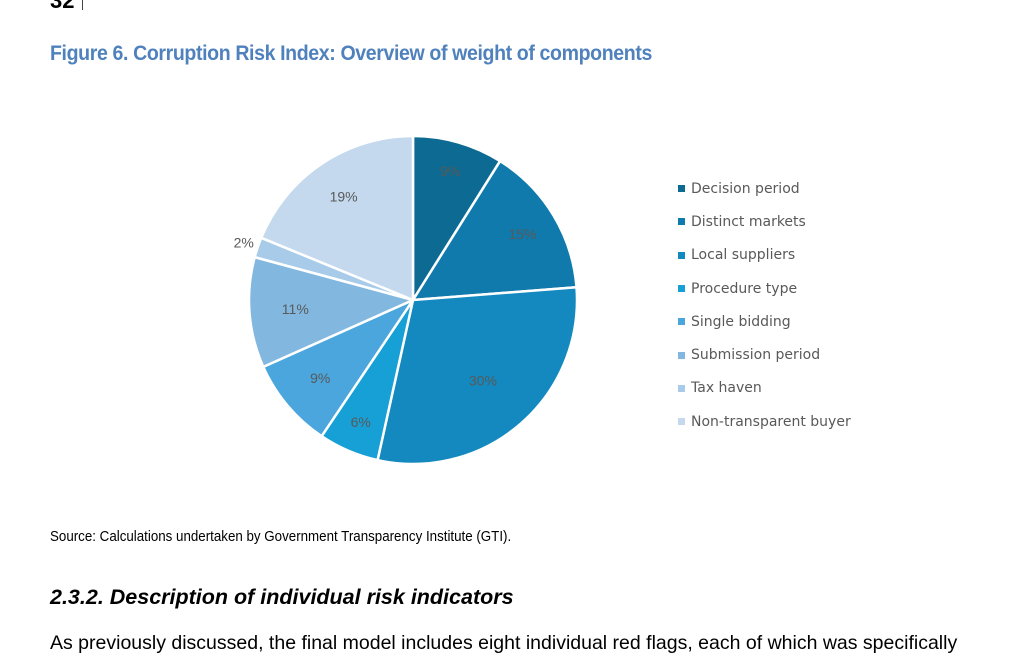 This screenshot has height=655, width=1030. I want to click on pie-slice-distinct-markets, so click(494, 230).